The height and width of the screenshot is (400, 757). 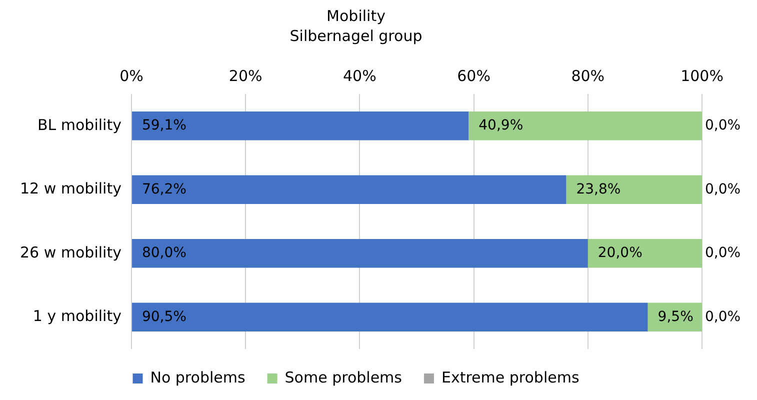 I want to click on chart-title: Mobility, so click(x=356, y=15).